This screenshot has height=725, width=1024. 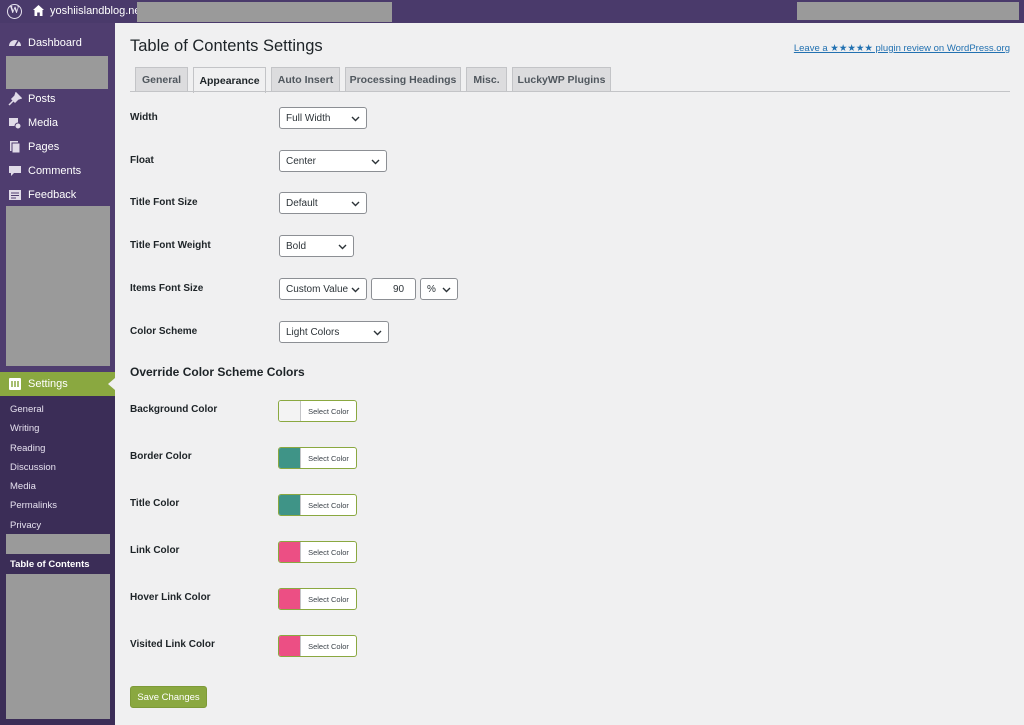 I want to click on items-font-size-number: 90, so click(x=398, y=289).